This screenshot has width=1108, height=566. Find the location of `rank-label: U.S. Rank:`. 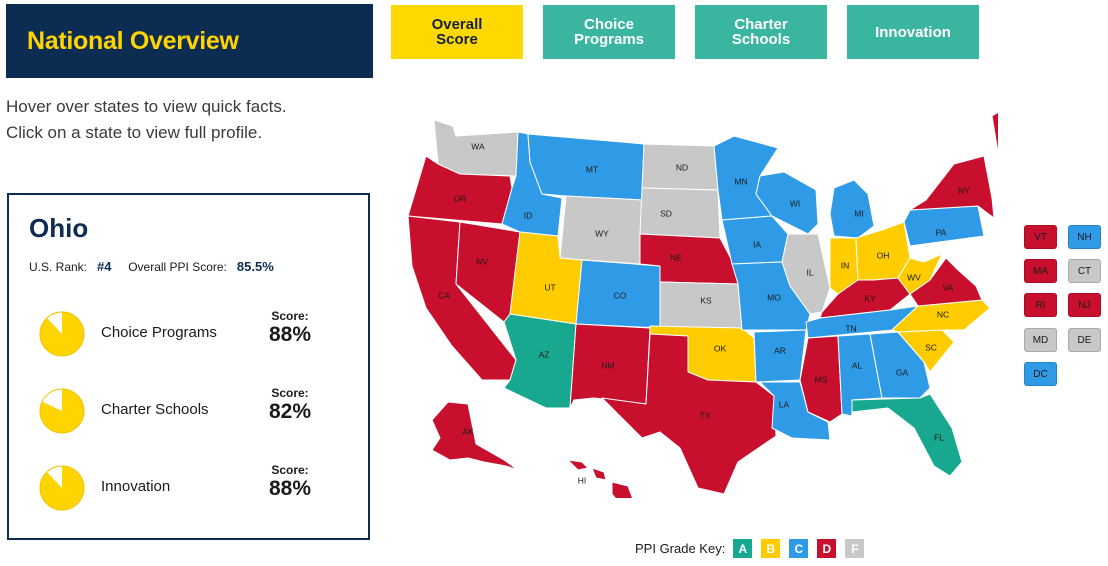

rank-label: U.S. Rank: is located at coordinates (58, 267).